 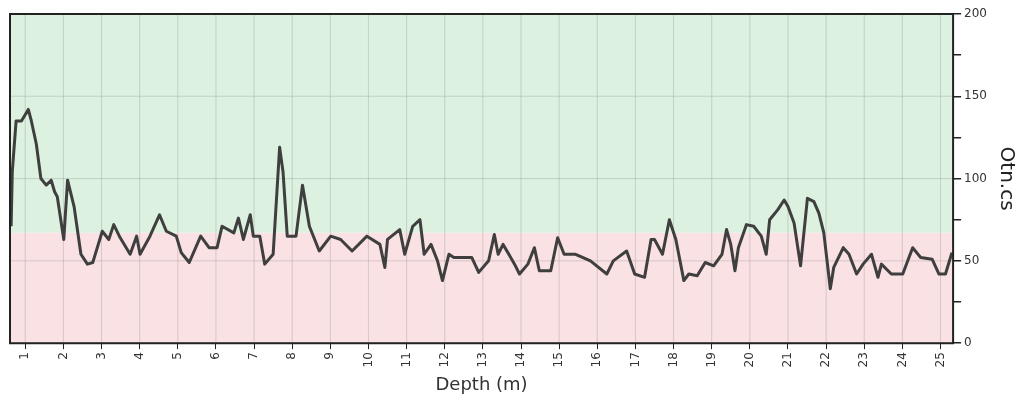 I want to click on x-tick-label: 2, so click(x=62, y=356).